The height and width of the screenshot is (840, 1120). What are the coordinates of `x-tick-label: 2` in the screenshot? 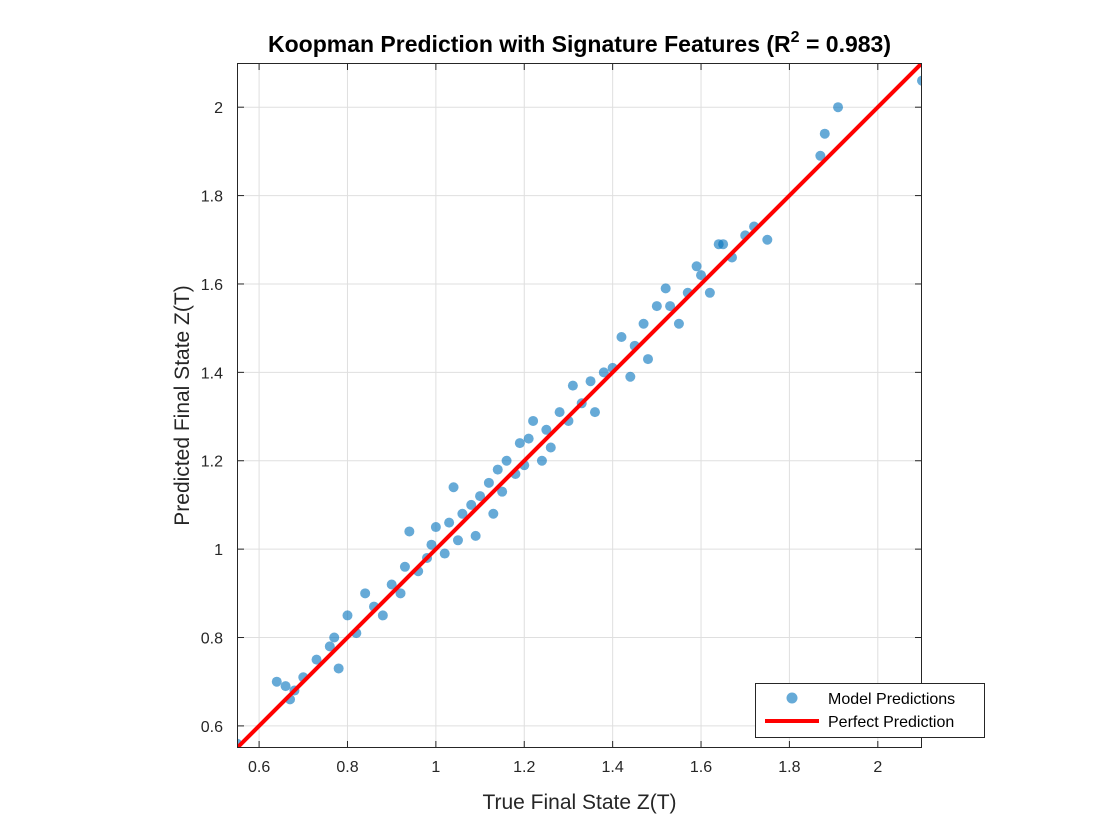 It's located at (877, 767).